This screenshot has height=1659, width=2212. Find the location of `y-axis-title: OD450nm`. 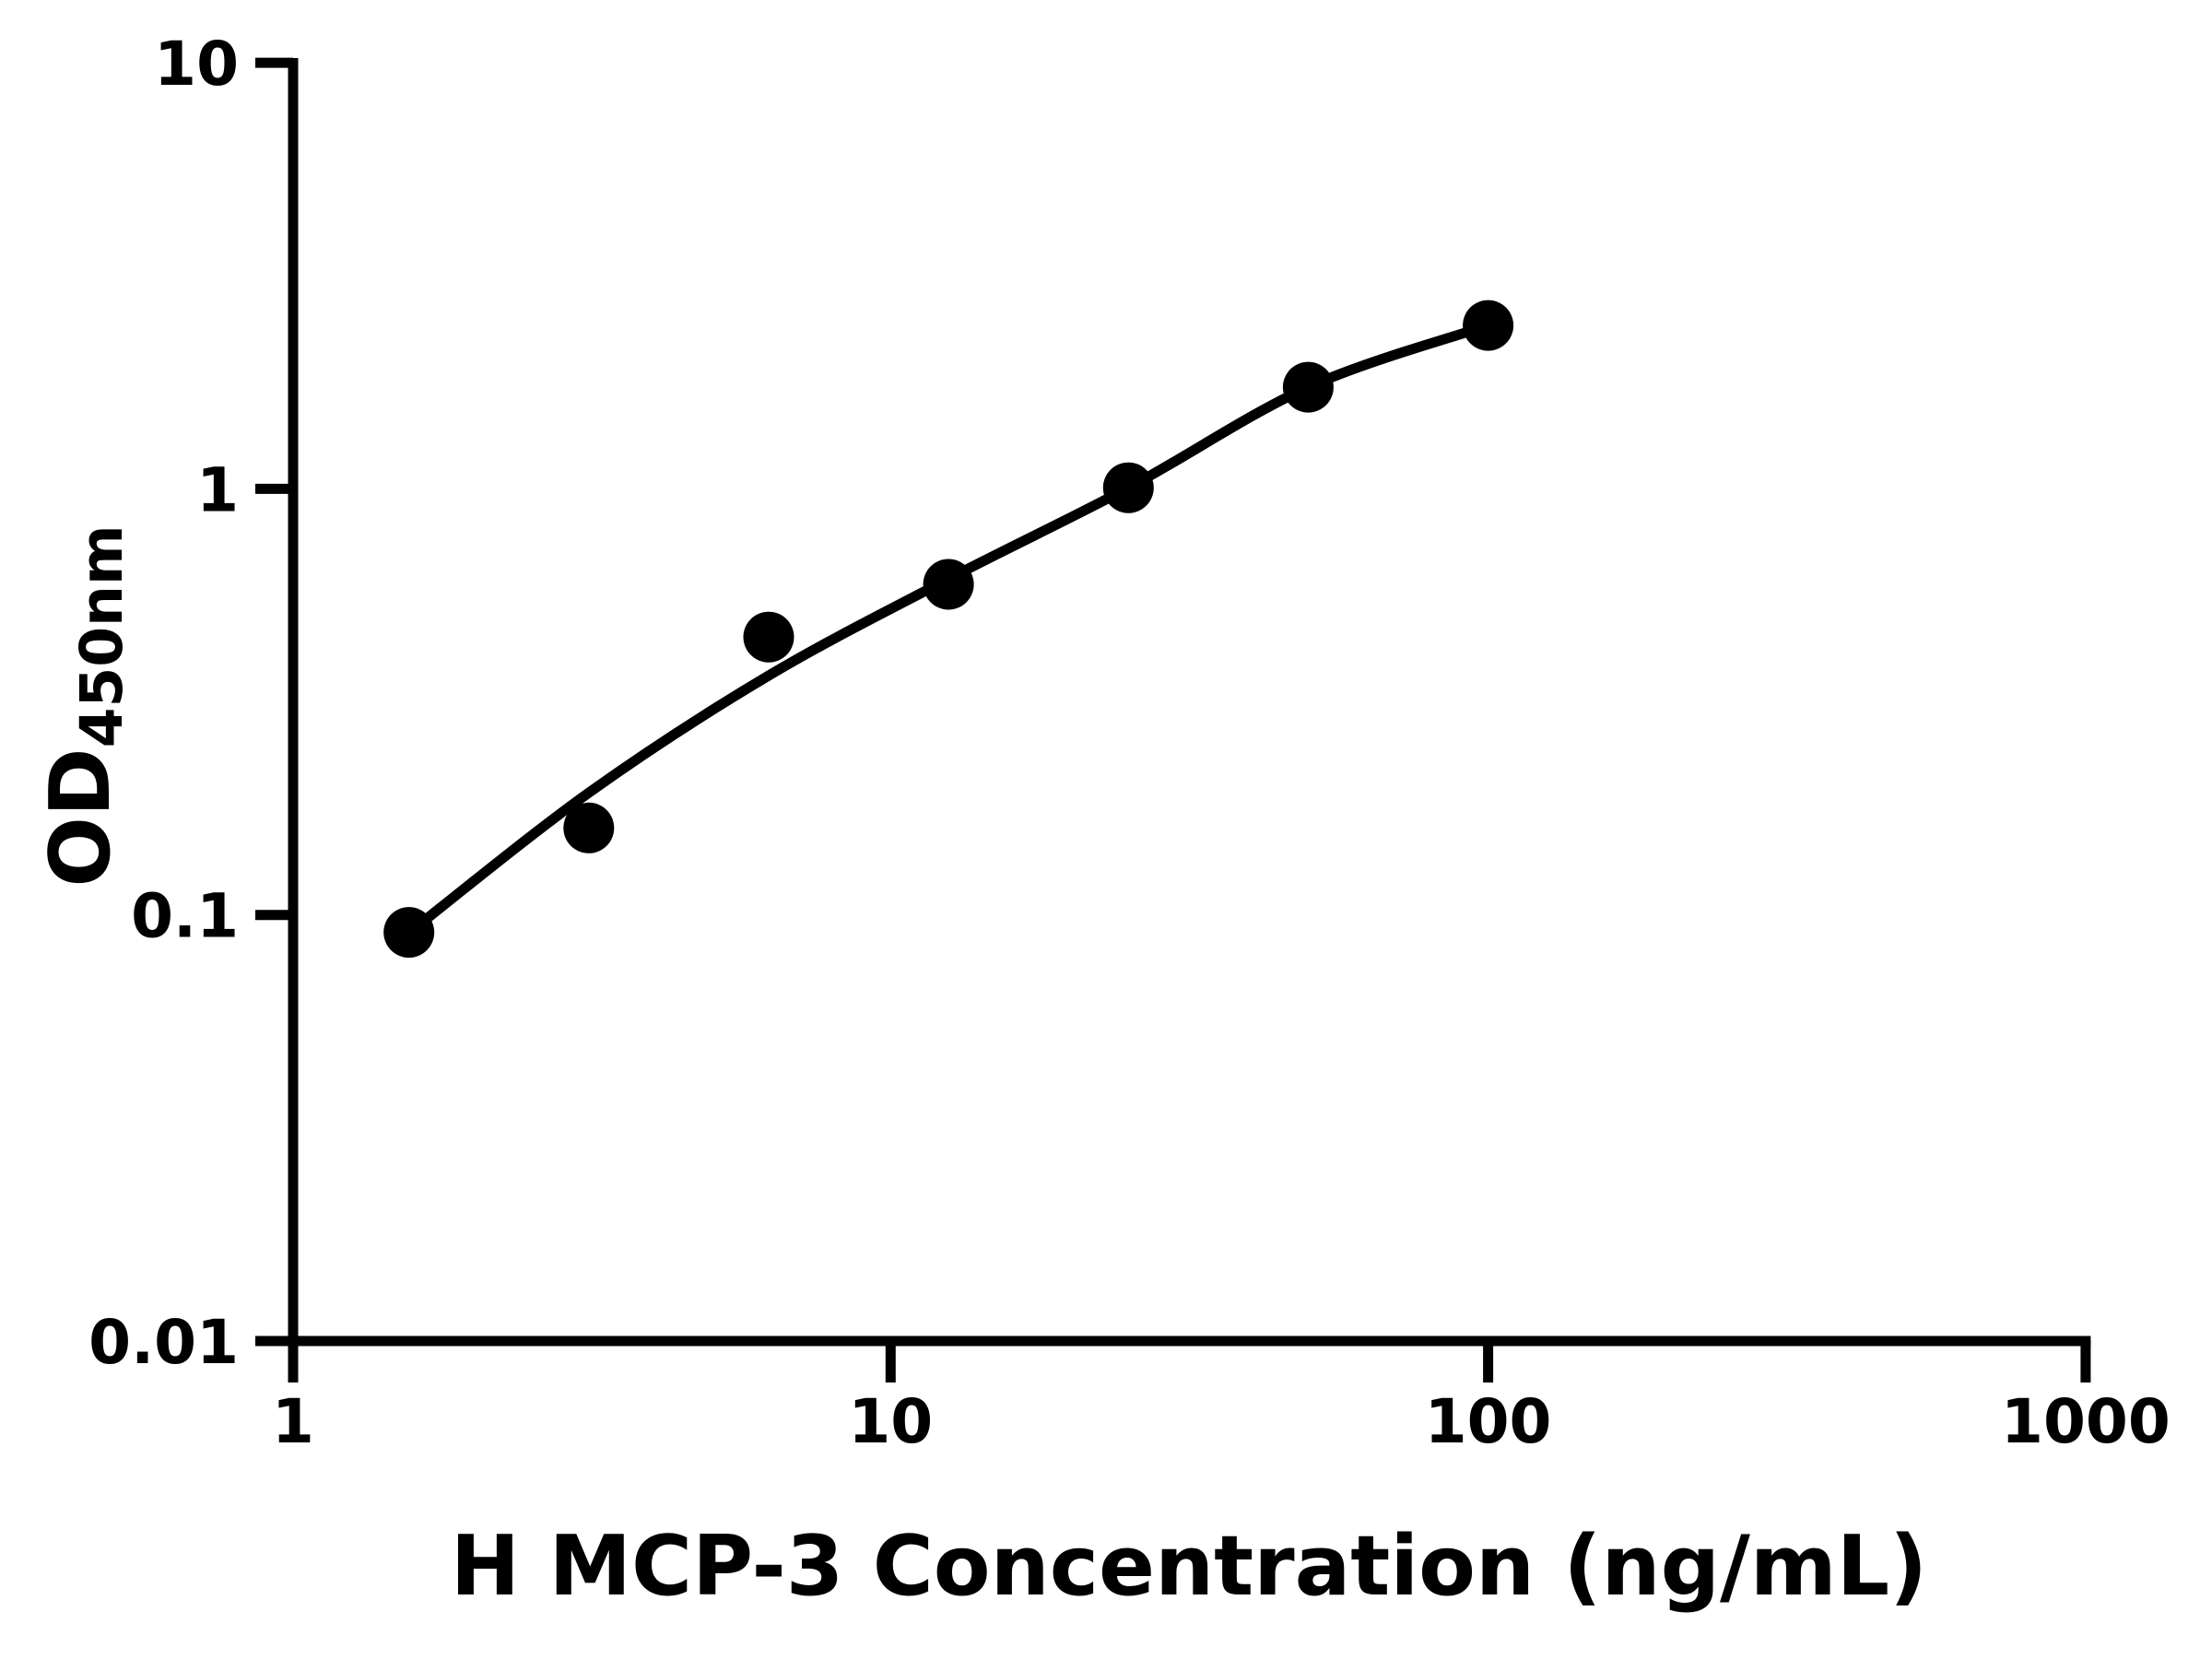

y-axis-title: OD450nm is located at coordinates (83, 705).